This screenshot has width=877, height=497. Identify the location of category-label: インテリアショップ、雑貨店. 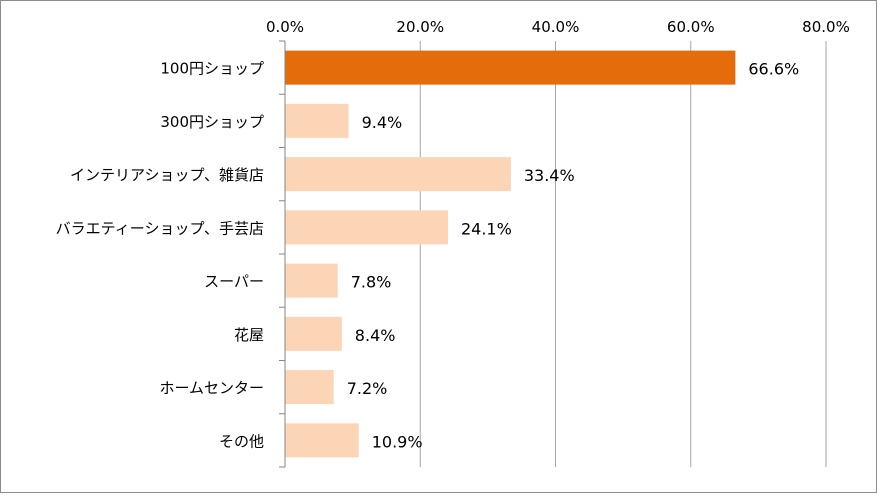
(167, 175).